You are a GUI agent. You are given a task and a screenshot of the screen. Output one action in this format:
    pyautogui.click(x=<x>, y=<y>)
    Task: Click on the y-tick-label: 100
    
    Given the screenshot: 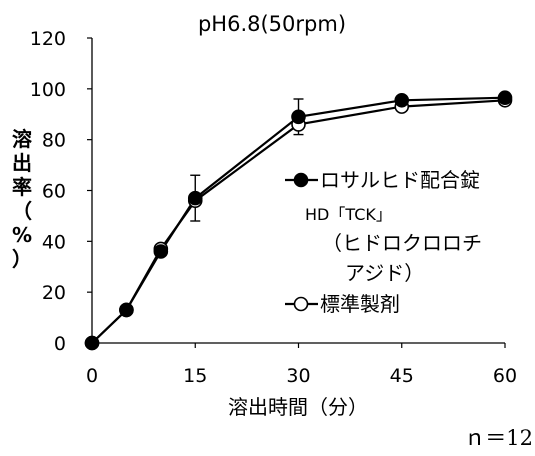 What is the action you would take?
    pyautogui.click(x=48, y=90)
    